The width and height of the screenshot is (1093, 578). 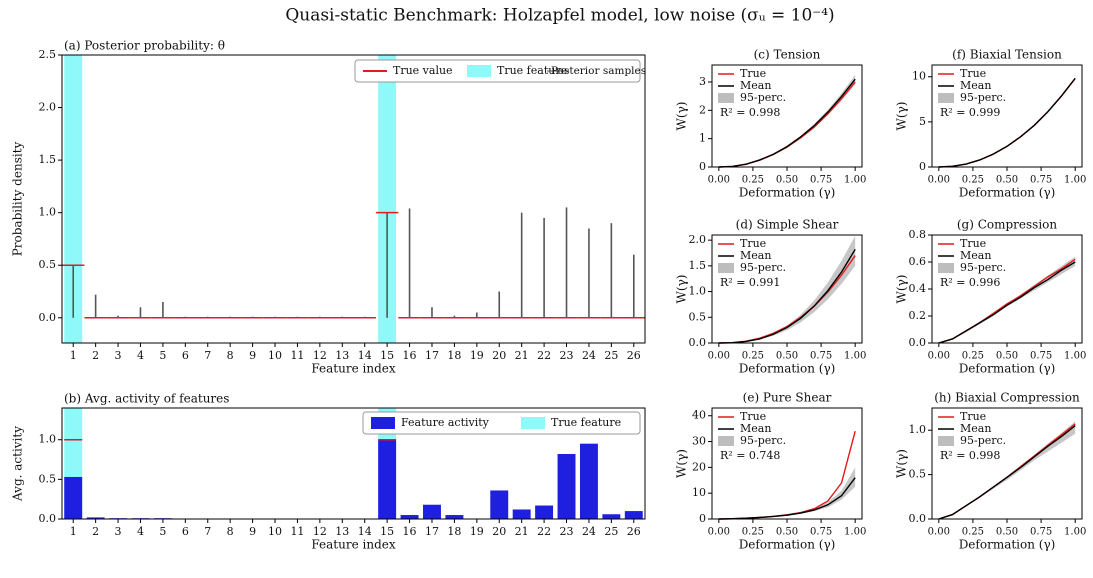 I want to click on x-tick-label: 26, so click(x=634, y=531).